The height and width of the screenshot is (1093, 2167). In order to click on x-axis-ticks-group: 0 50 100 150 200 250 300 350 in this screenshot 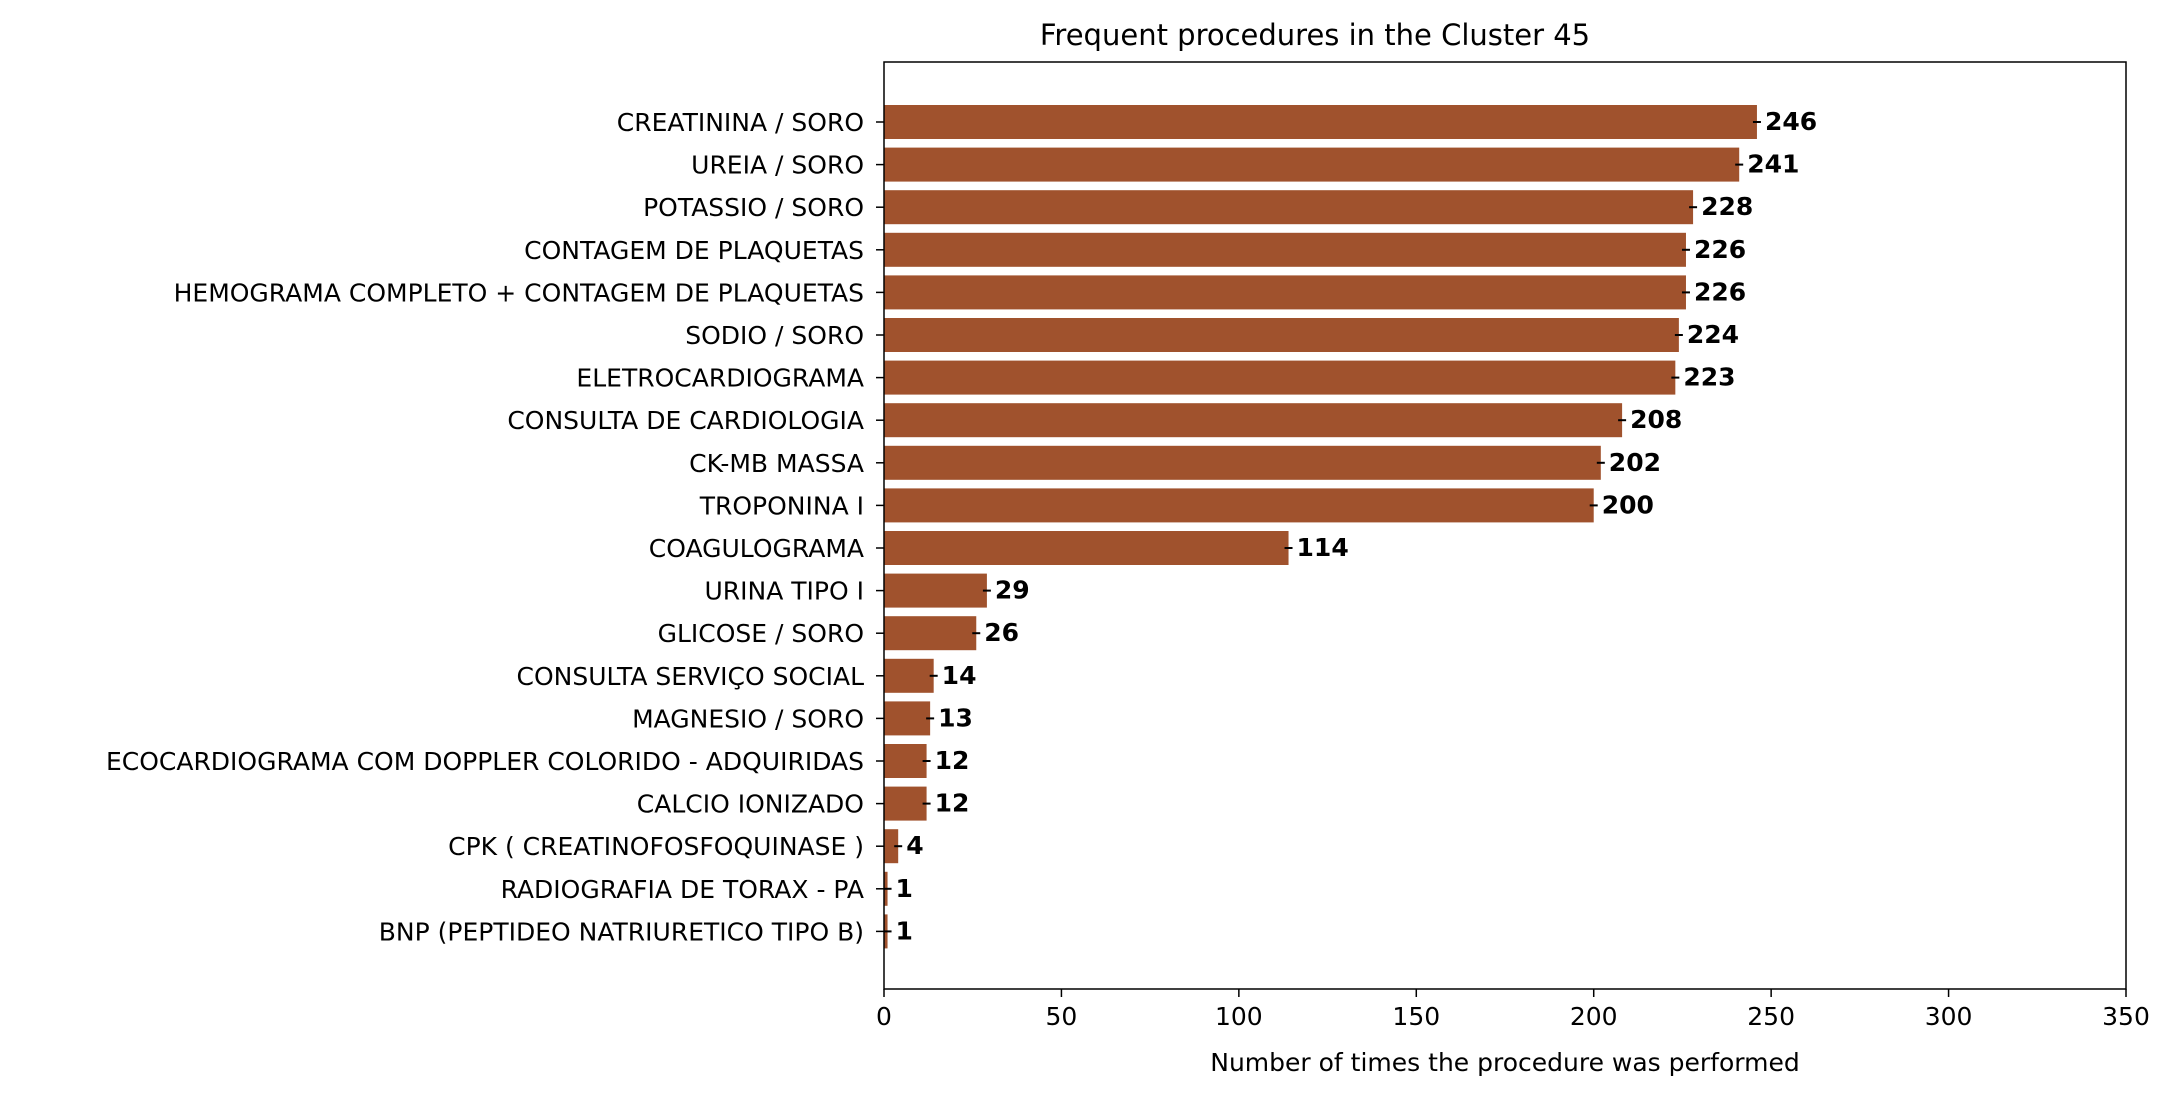, I will do `click(1513, 1010)`.